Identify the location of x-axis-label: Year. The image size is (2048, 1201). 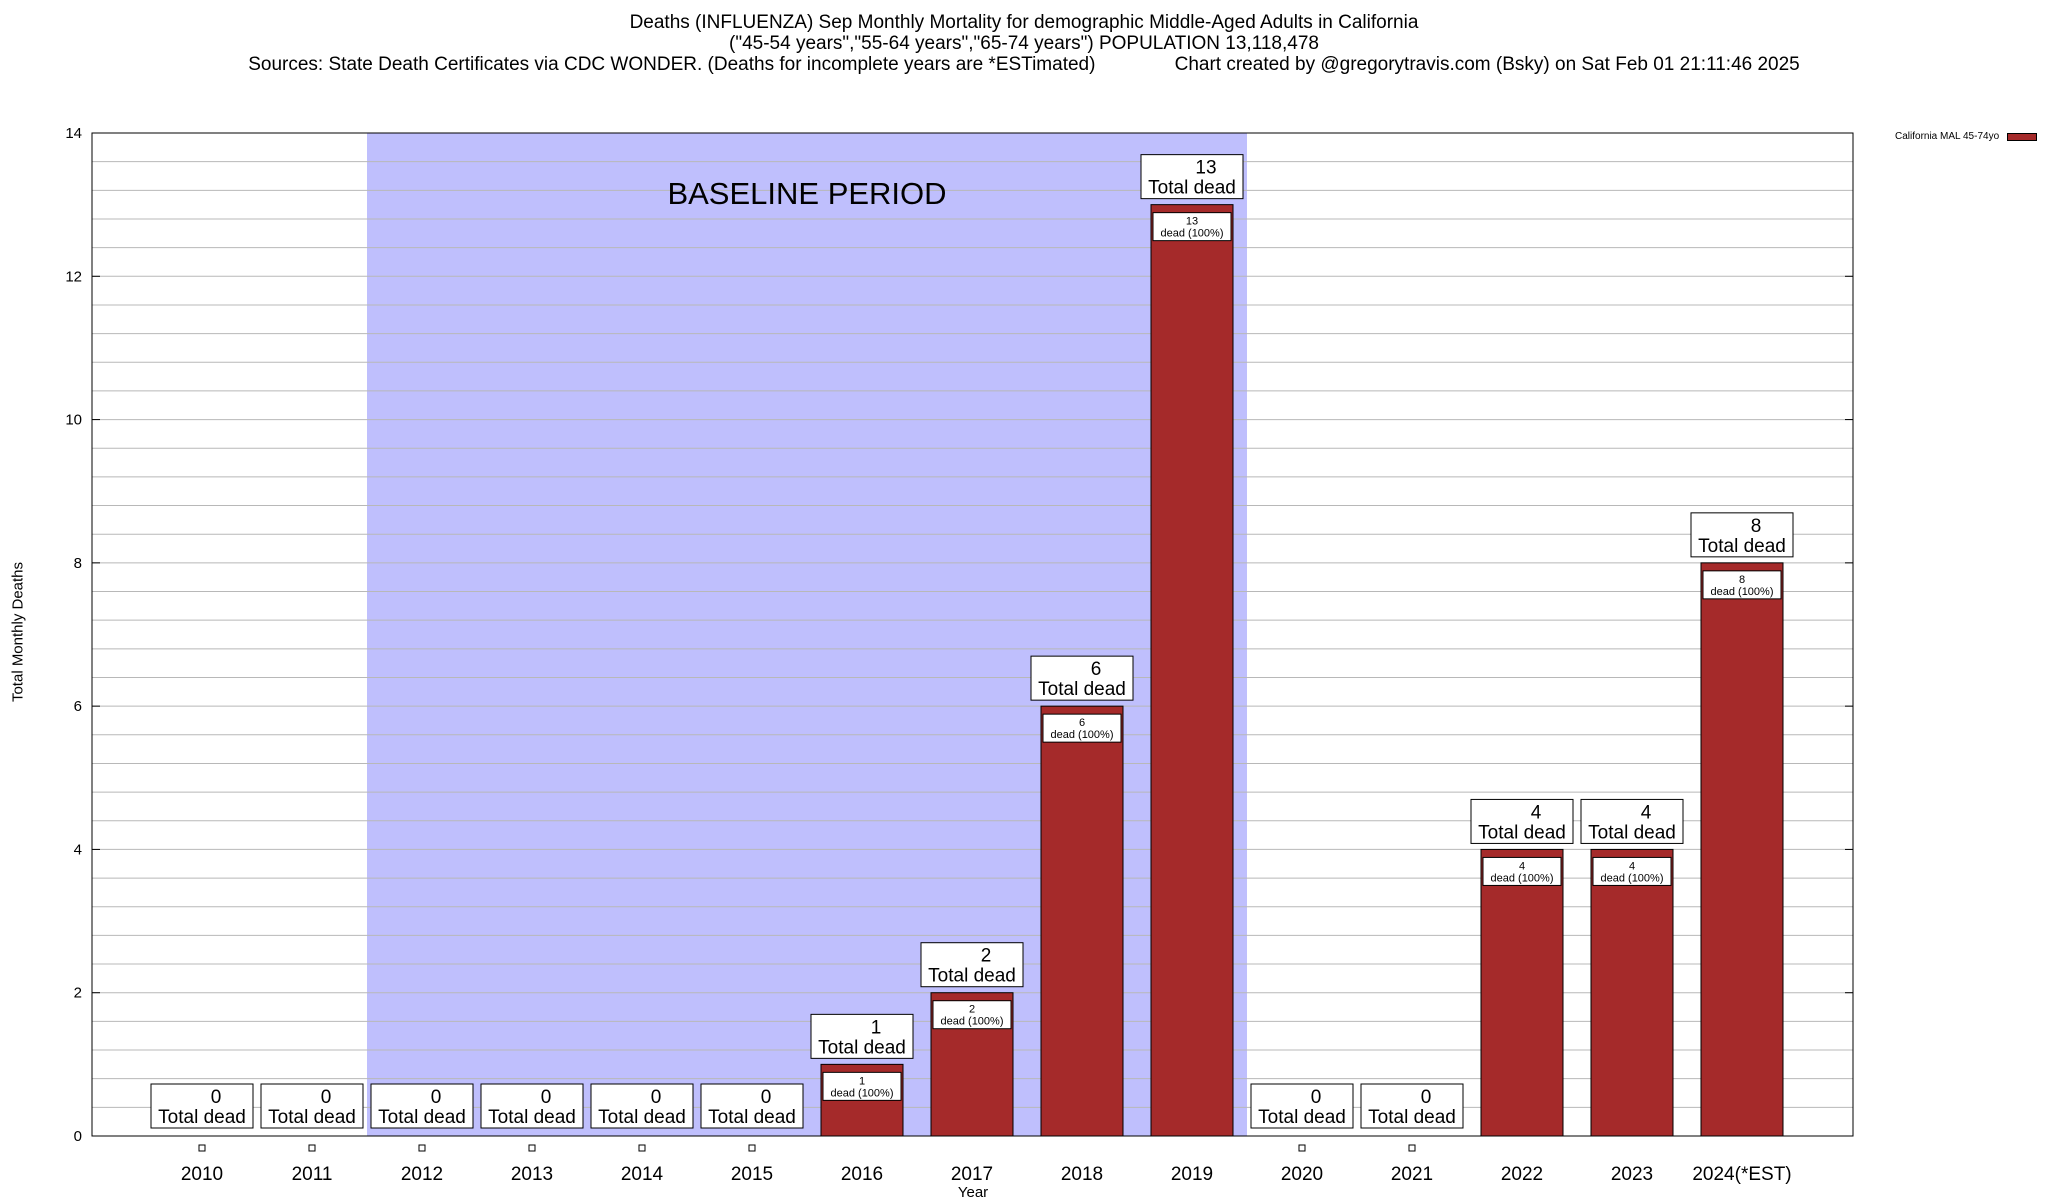
(973, 1192).